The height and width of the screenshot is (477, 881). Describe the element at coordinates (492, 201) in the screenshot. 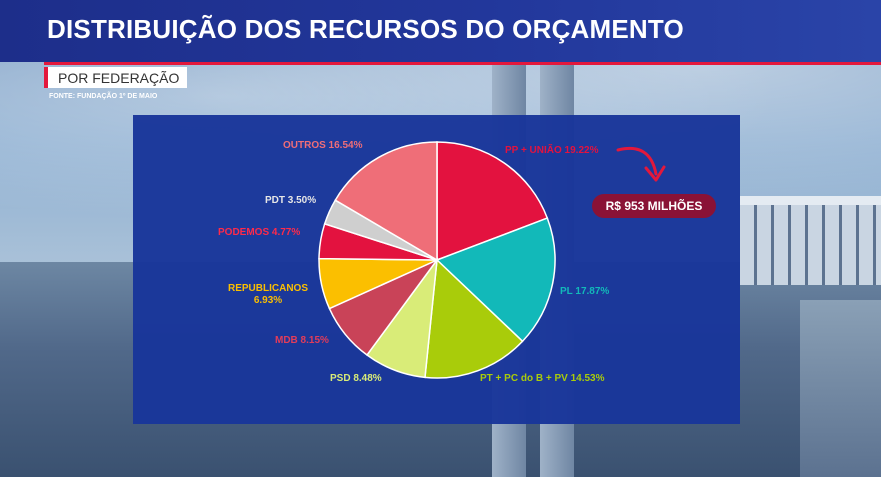

I see `pie-slice-pp-uni-o` at that location.